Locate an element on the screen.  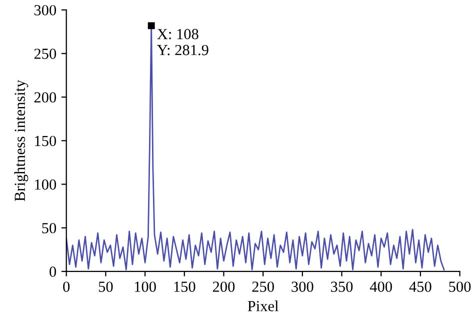
y-tick-label: 200 is located at coordinates (45, 97).